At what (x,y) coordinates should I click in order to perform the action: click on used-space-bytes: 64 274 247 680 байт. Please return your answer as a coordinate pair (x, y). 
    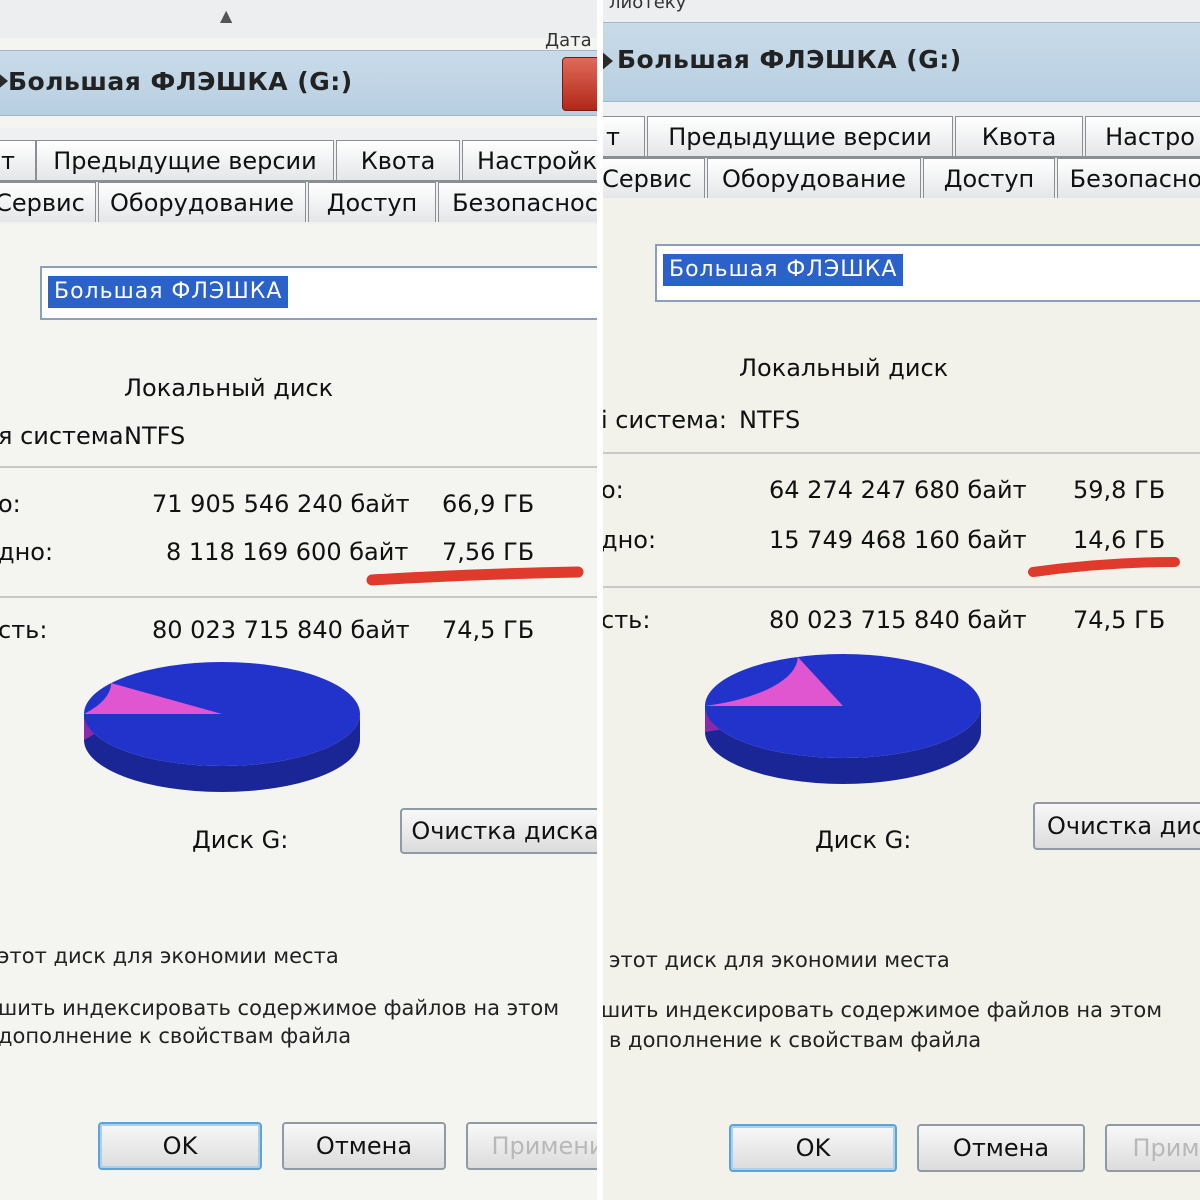
    Looking at the image, I should click on (898, 490).